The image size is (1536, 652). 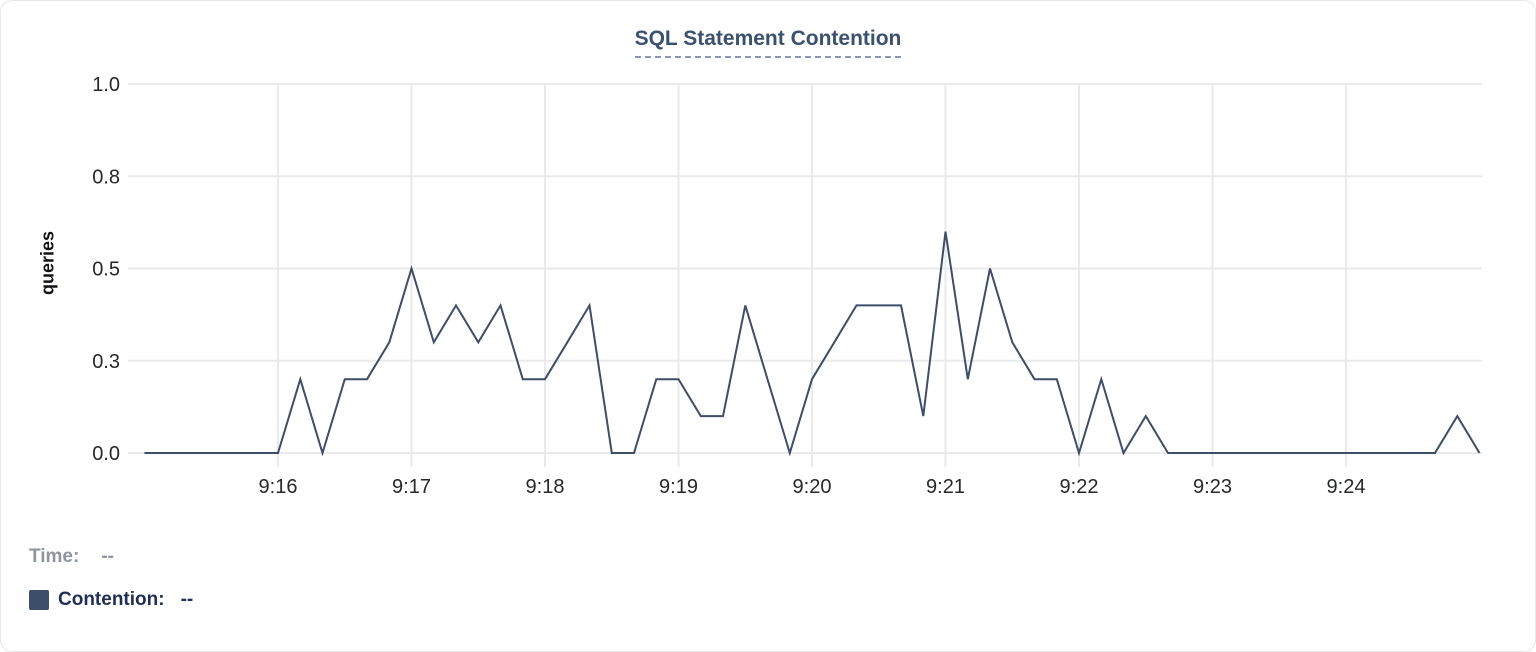 I want to click on y-axis-label: queries, so click(x=47, y=263).